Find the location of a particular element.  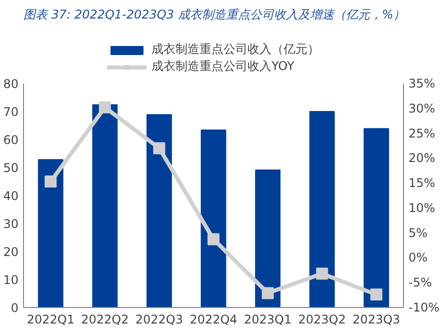

y2-tick-label: 20% is located at coordinates (422, 158).